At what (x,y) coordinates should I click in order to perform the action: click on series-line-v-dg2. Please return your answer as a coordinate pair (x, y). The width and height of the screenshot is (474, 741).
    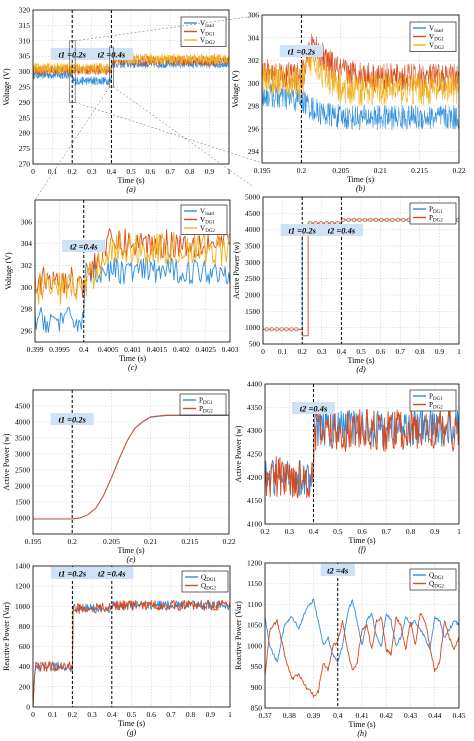
    Looking at the image, I should click on (132, 268).